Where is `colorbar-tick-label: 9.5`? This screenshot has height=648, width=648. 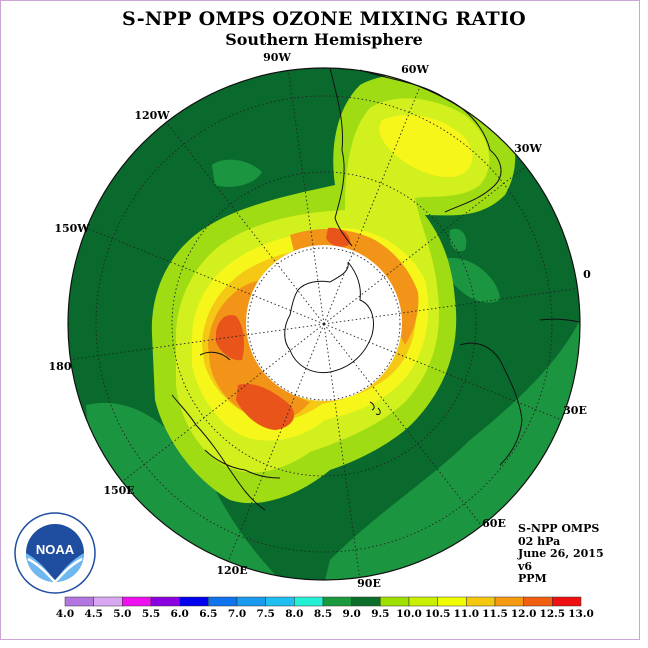
colorbar-tick-label: 9.5 is located at coordinates (380, 614).